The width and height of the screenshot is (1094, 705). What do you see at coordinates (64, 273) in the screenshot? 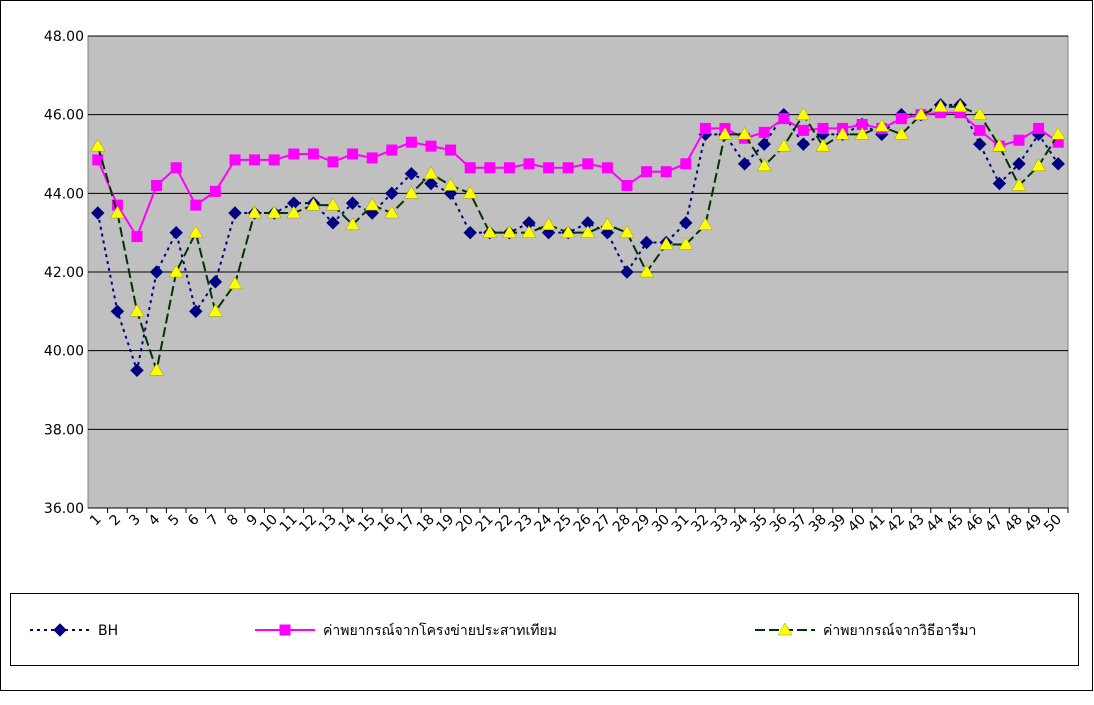
I see `y-tick-label: 42.00` at bounding box center [64, 273].